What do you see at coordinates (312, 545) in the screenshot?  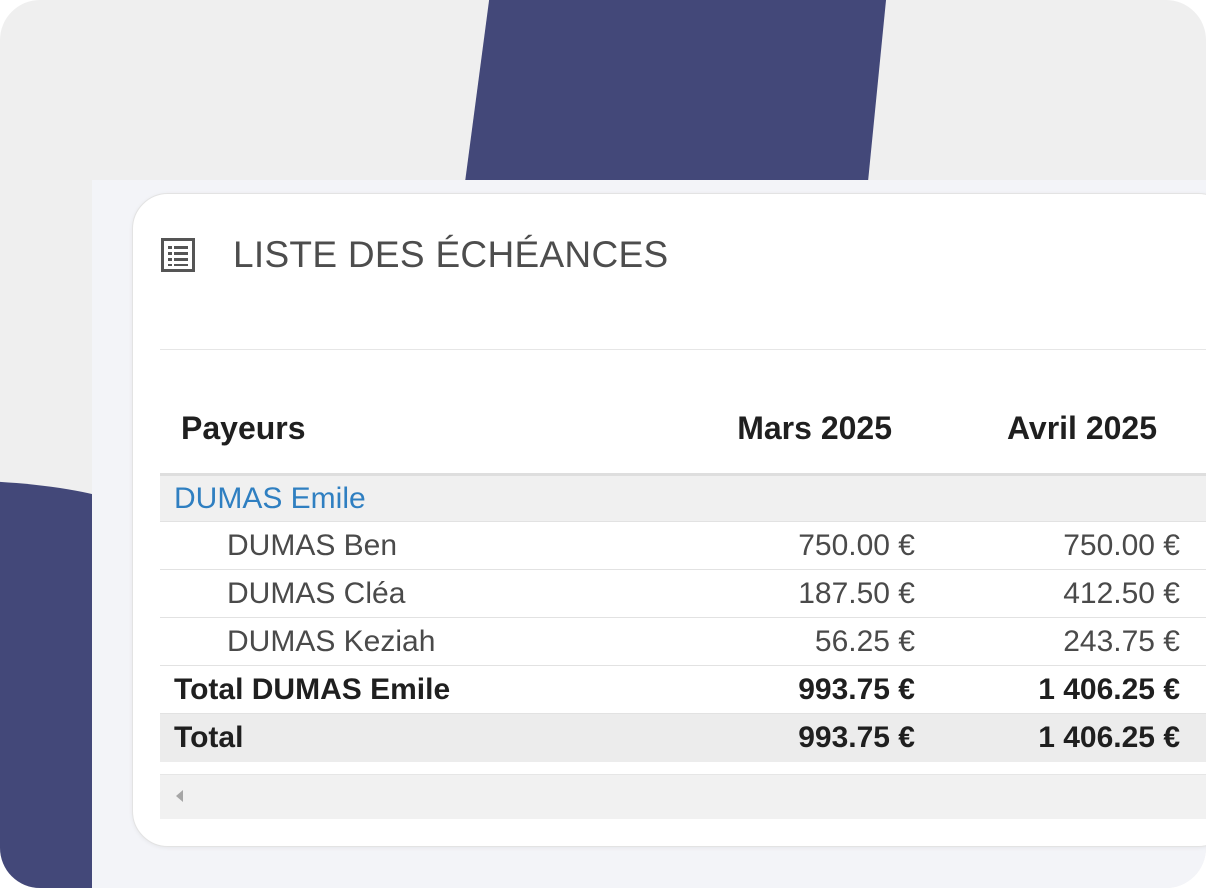 I see `payer-name: DUMAS Ben` at bounding box center [312, 545].